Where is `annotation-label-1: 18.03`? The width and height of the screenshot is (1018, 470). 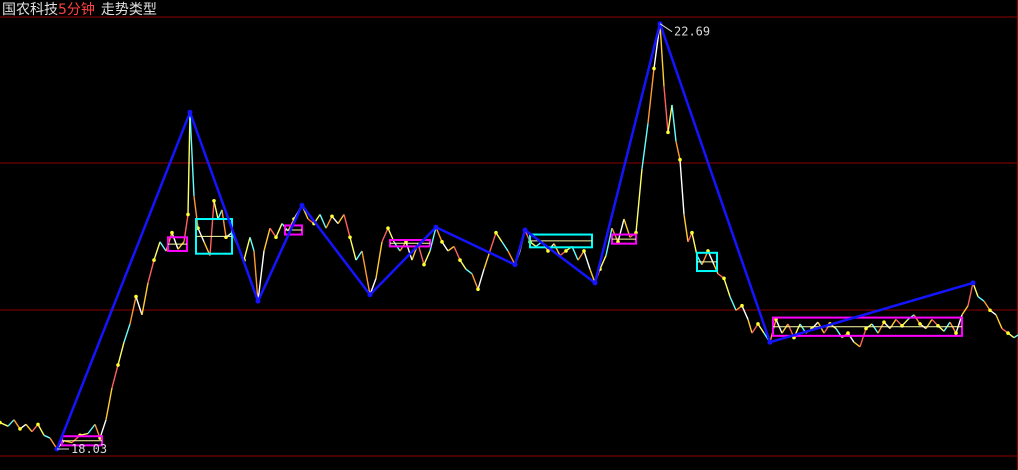
annotation-label-1: 18.03 is located at coordinates (89, 449).